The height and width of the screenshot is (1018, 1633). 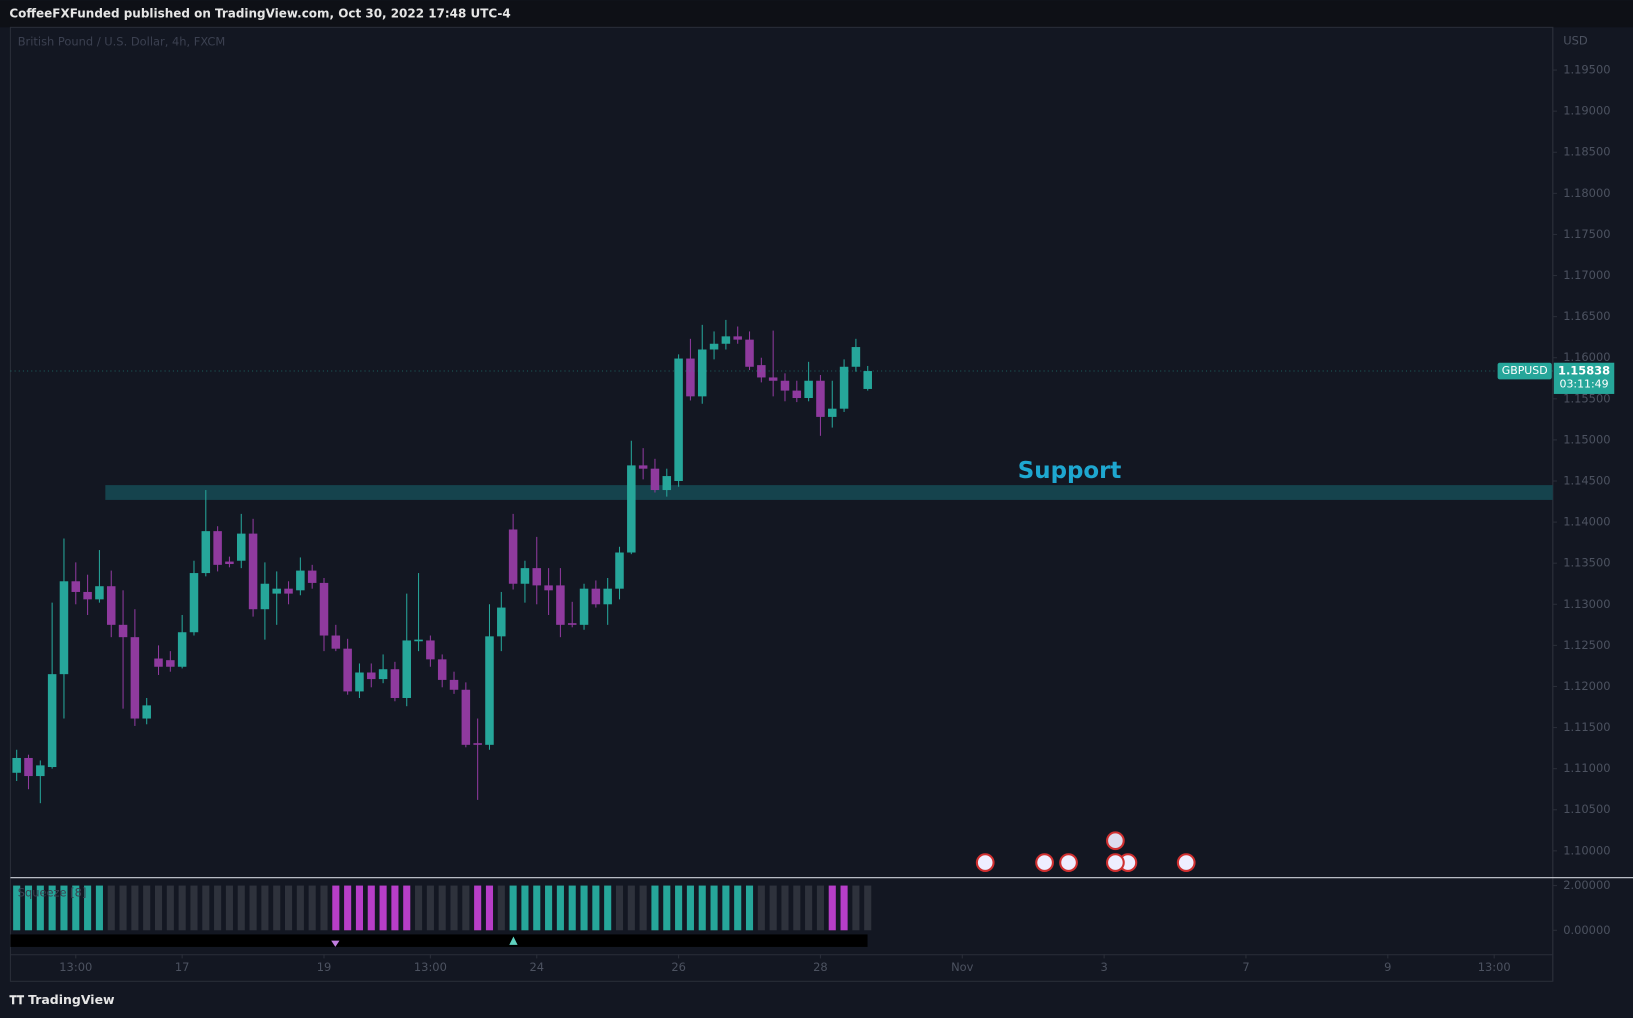 What do you see at coordinates (1586, 439) in the screenshot?
I see `y-tick-label: 1.15000` at bounding box center [1586, 439].